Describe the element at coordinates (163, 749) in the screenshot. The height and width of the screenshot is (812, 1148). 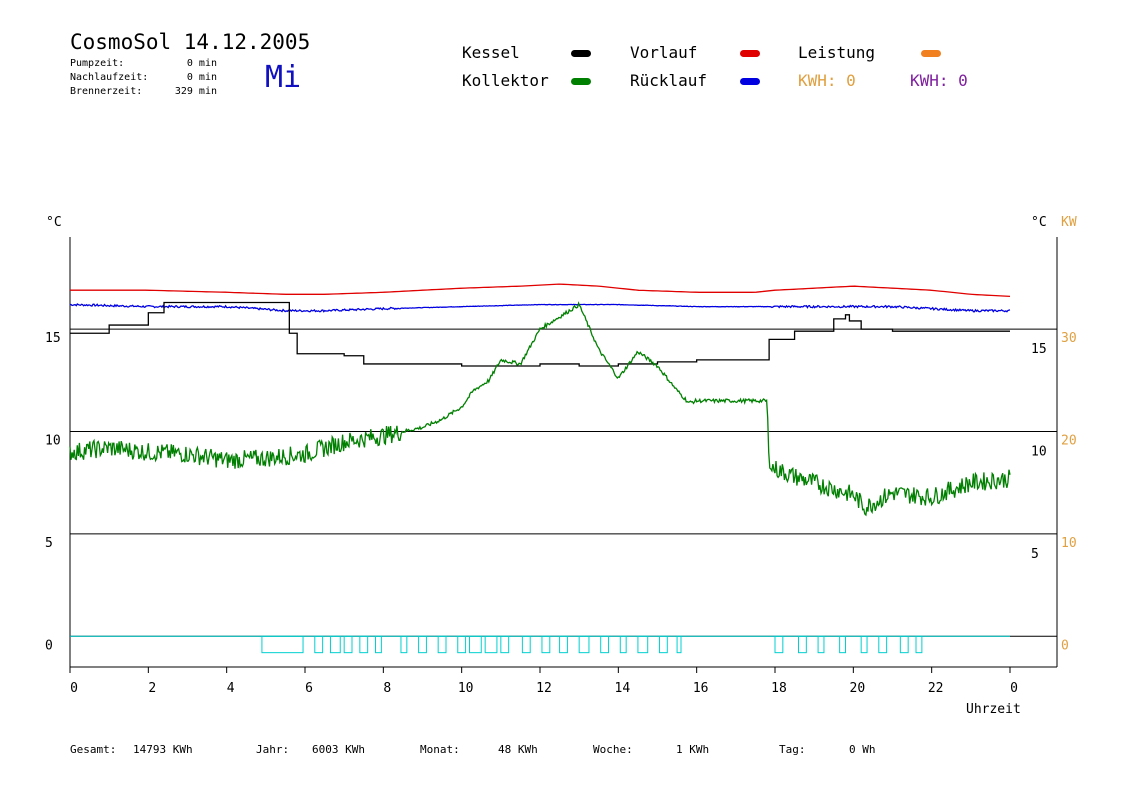
I see `footer-value-gesamt: 14793 KWh` at that location.